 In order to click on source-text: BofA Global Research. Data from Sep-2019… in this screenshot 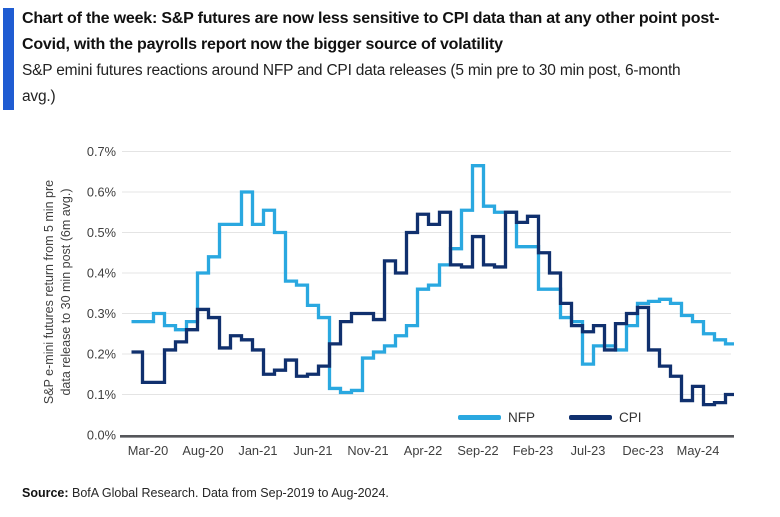, I will do `click(228, 493)`.